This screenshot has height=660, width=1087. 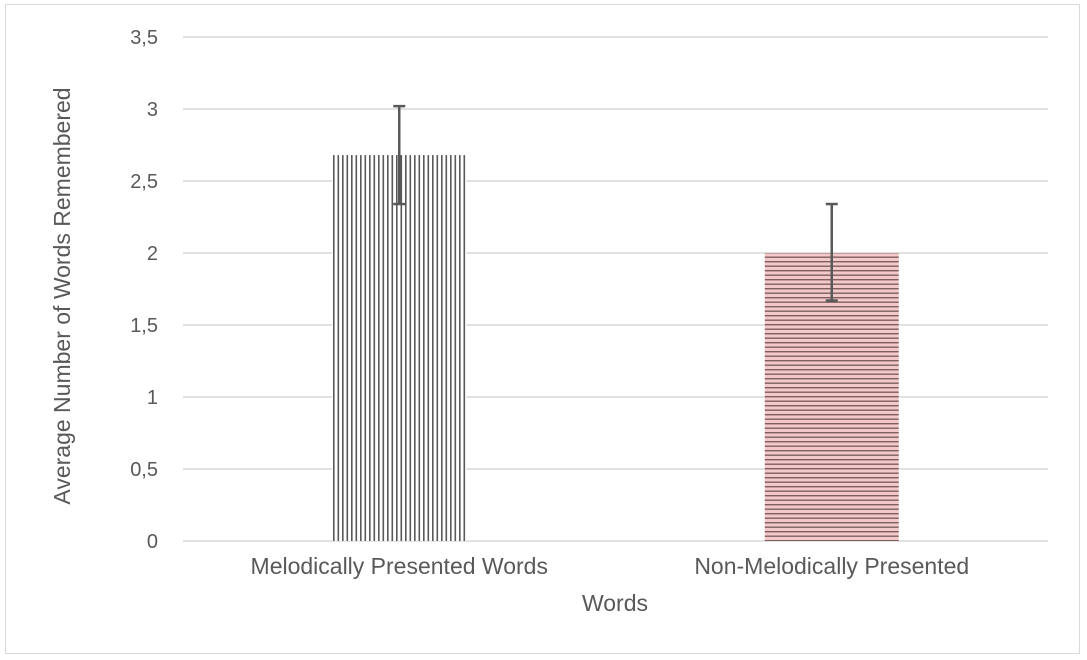 What do you see at coordinates (152, 110) in the screenshot?
I see `y-tick-label: 3` at bounding box center [152, 110].